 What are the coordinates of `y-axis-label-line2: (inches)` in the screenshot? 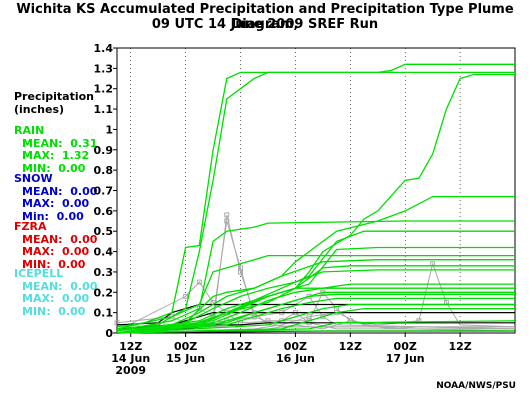 It's located at (39, 109).